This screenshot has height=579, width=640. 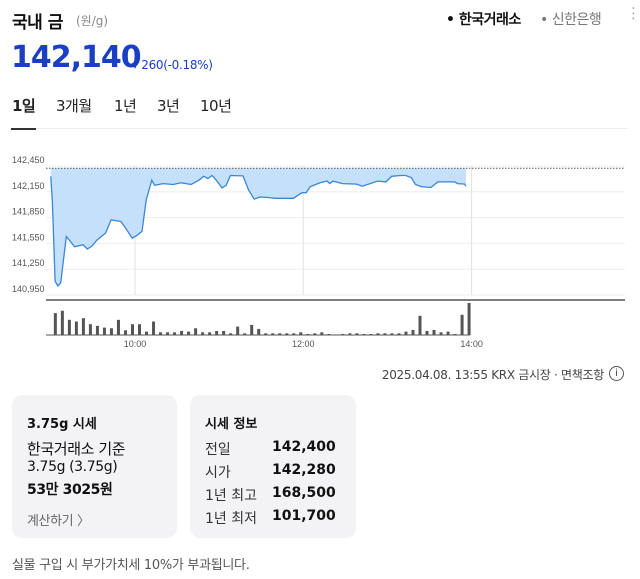 I want to click on active-tab-indicator, so click(x=23, y=129).